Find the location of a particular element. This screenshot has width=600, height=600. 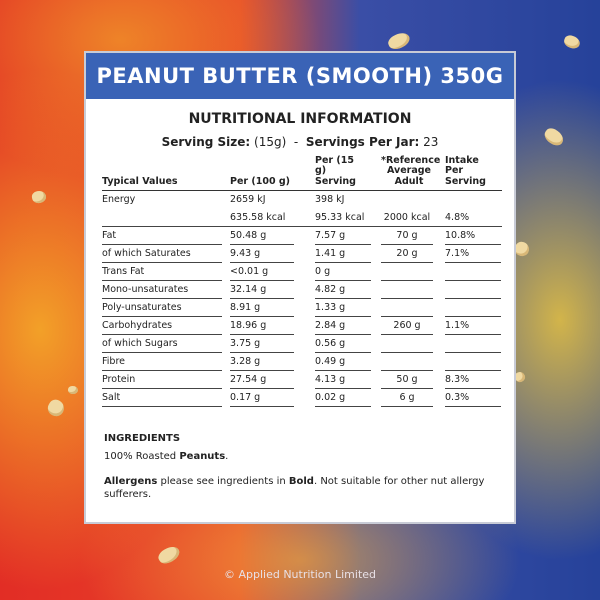

value-per-serving: 95.33 kcal is located at coordinates (340, 217).